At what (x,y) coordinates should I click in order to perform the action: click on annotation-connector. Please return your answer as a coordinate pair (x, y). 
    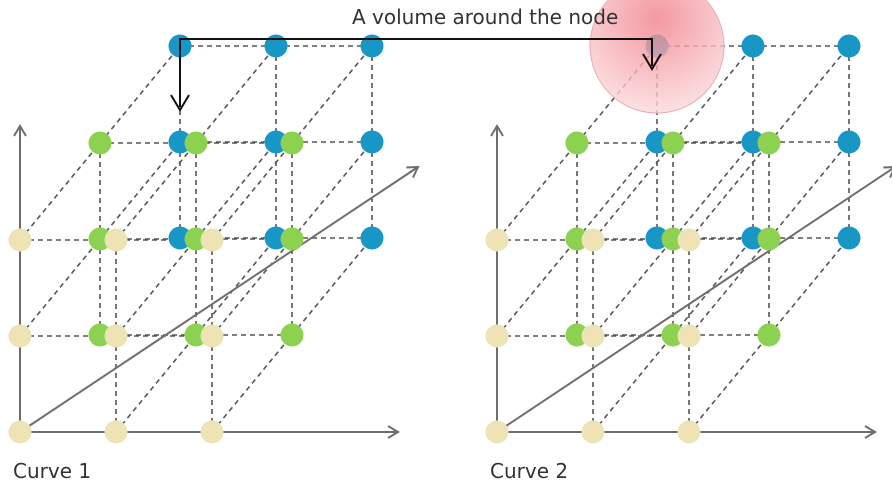
    Looking at the image, I should click on (416, 75).